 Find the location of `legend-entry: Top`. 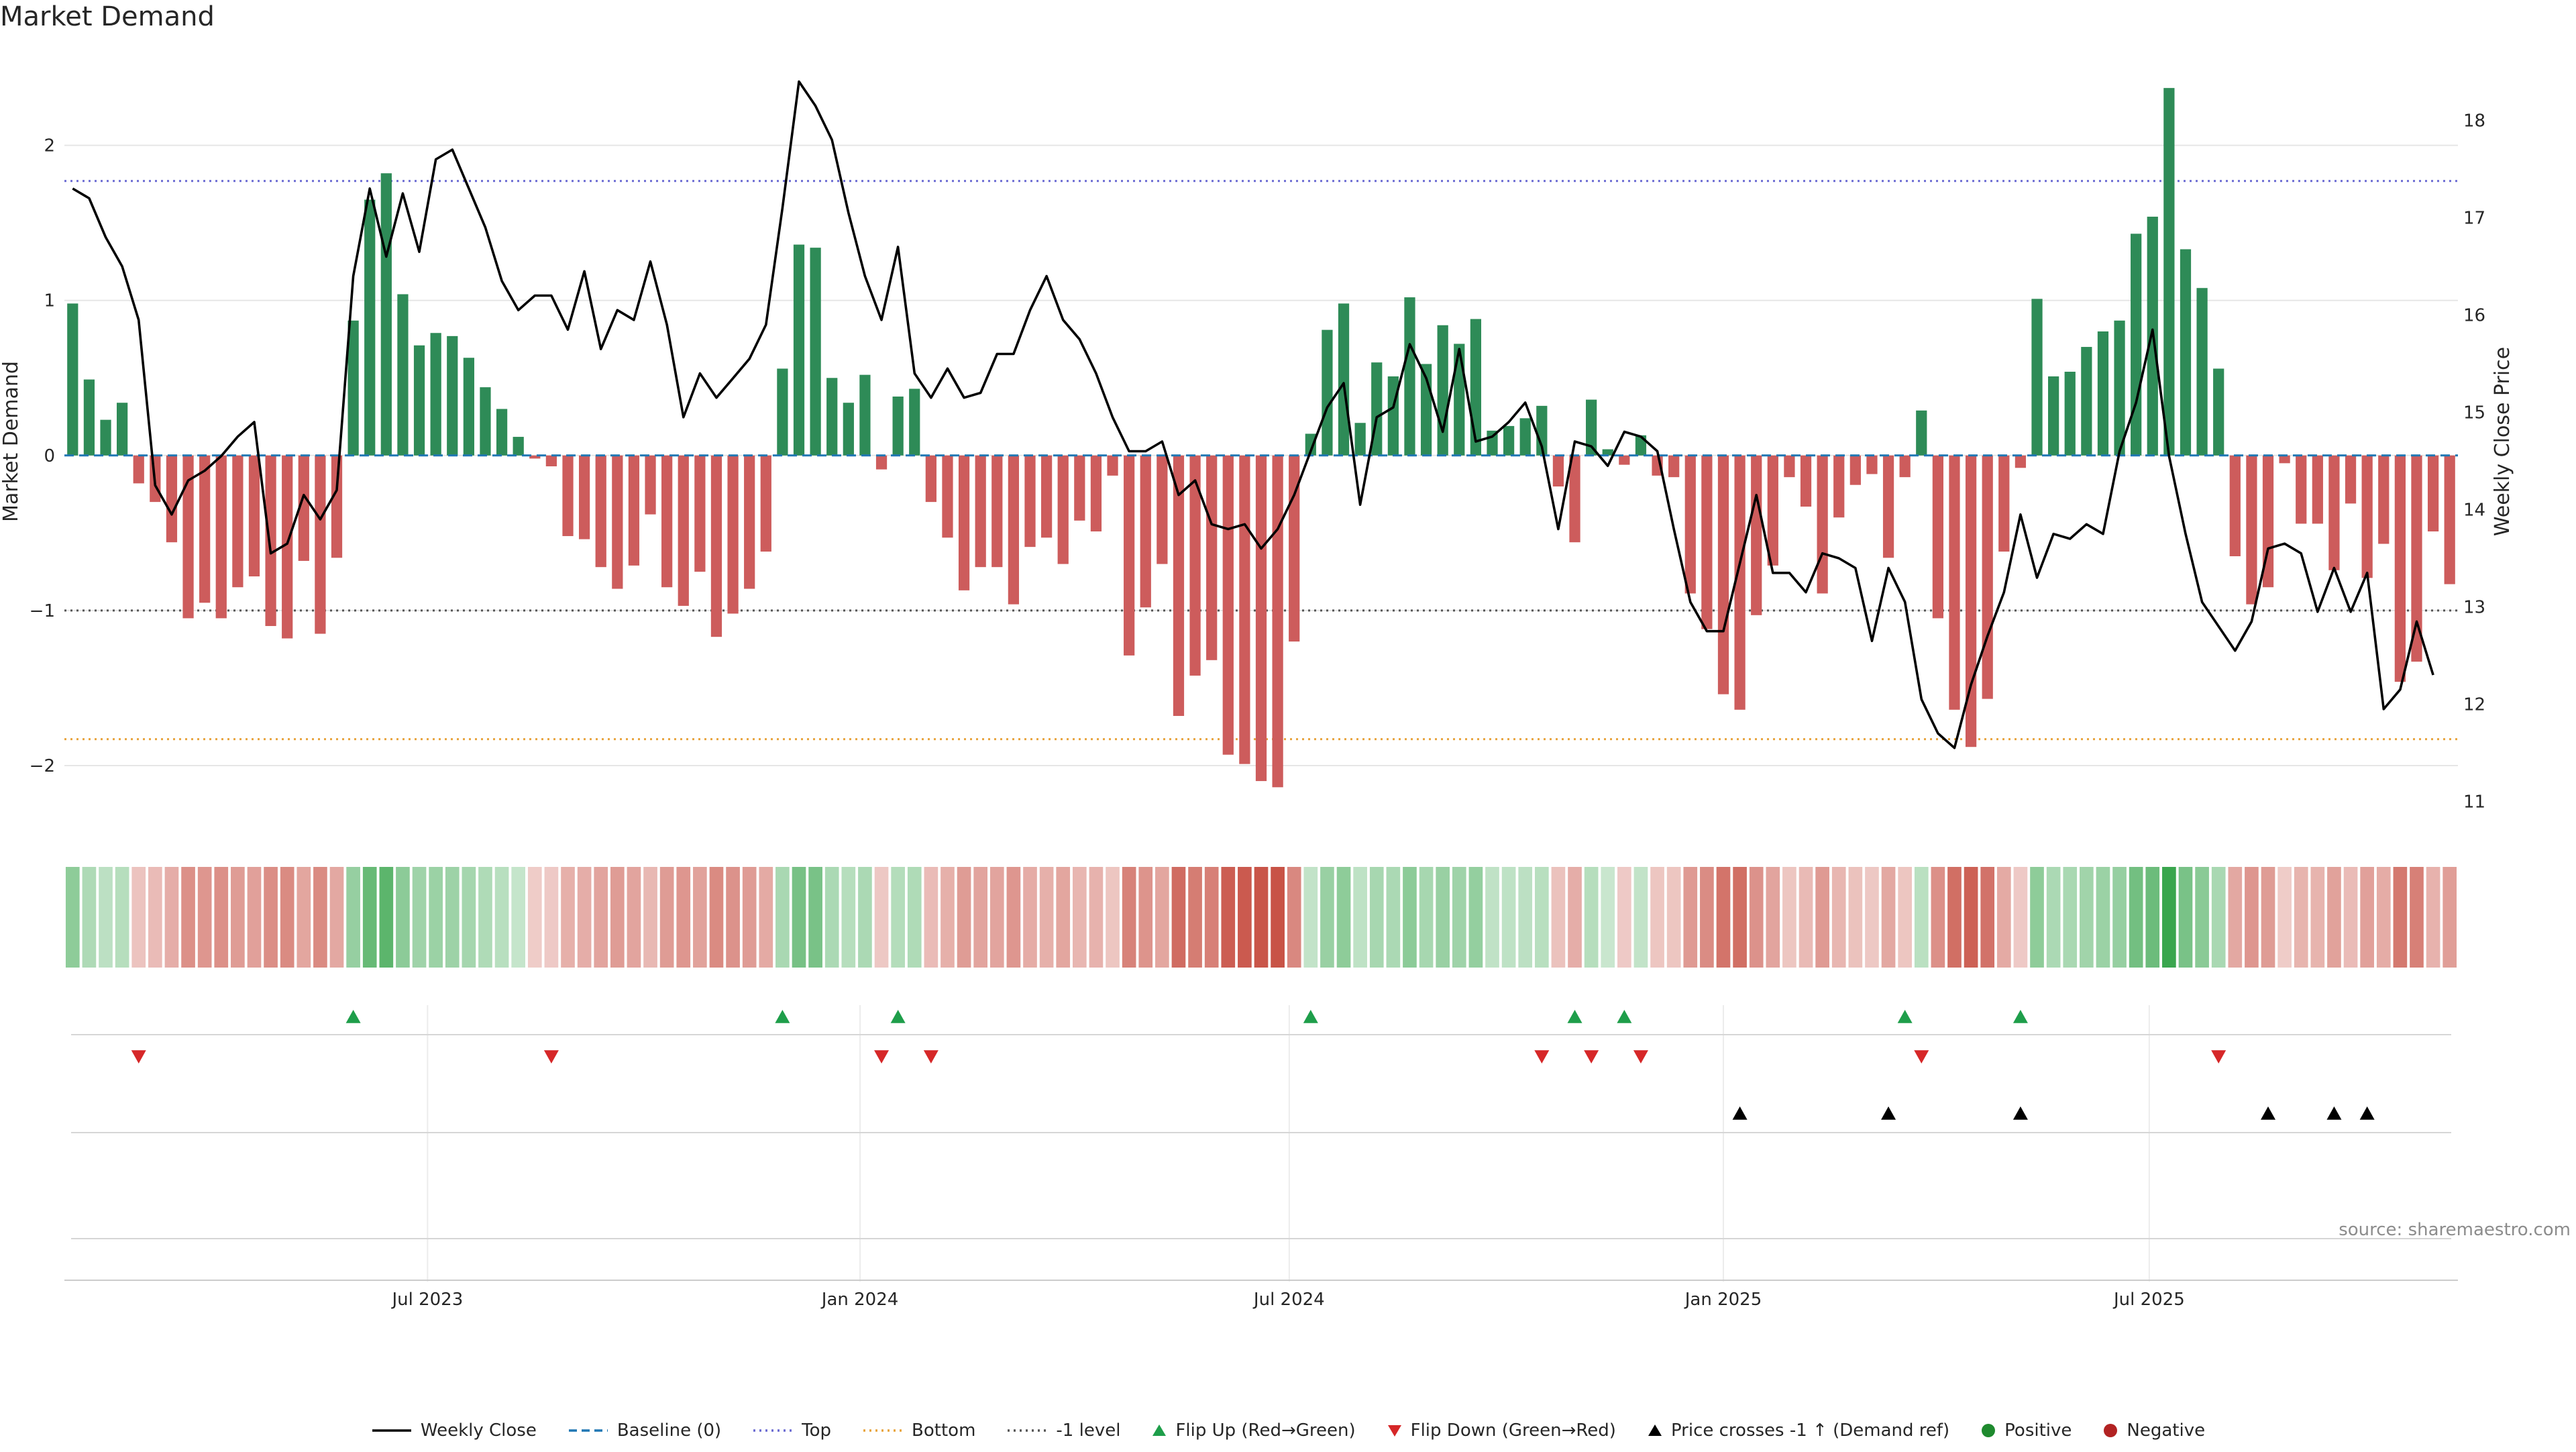

legend-entry: Top is located at coordinates (791, 1431).